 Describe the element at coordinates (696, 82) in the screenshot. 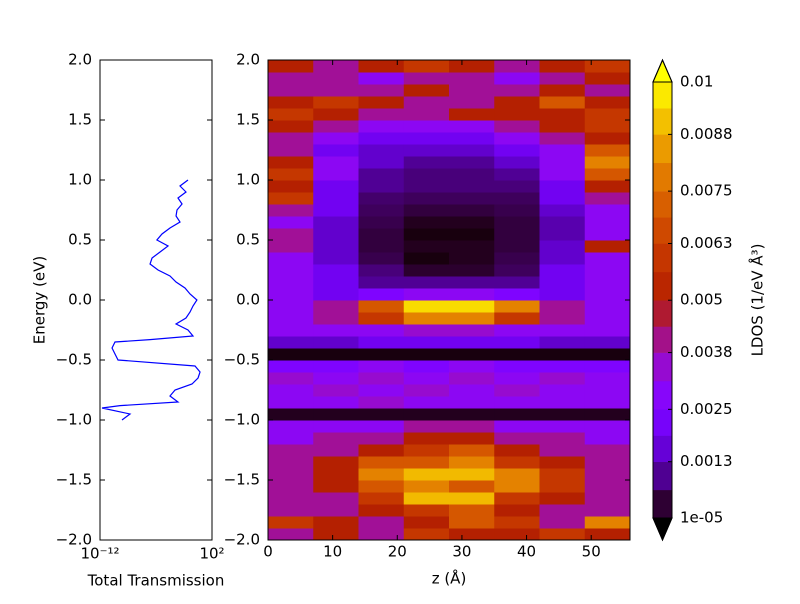

I see `colorbar-tick-label: 0.01` at that location.